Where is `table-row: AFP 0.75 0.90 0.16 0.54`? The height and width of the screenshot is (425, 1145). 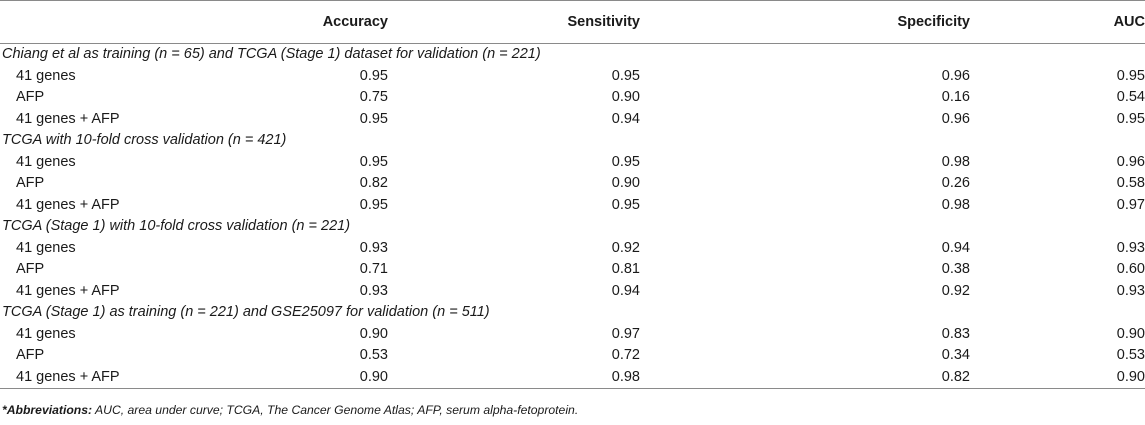 table-row: AFP 0.75 0.90 0.16 0.54 is located at coordinates (572, 98).